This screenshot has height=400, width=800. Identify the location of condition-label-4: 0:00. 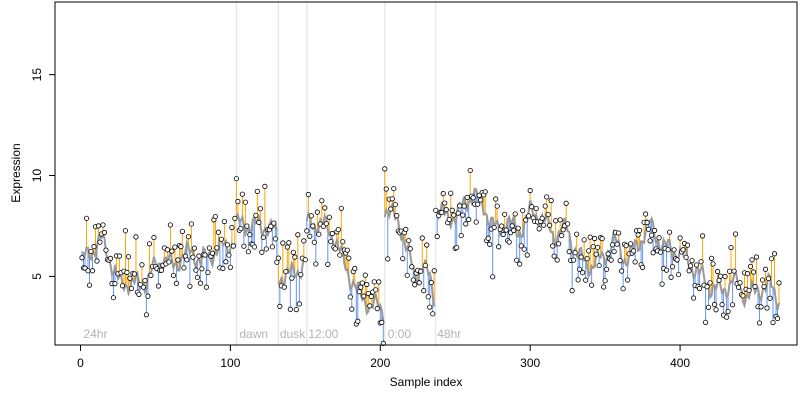
(400, 334).